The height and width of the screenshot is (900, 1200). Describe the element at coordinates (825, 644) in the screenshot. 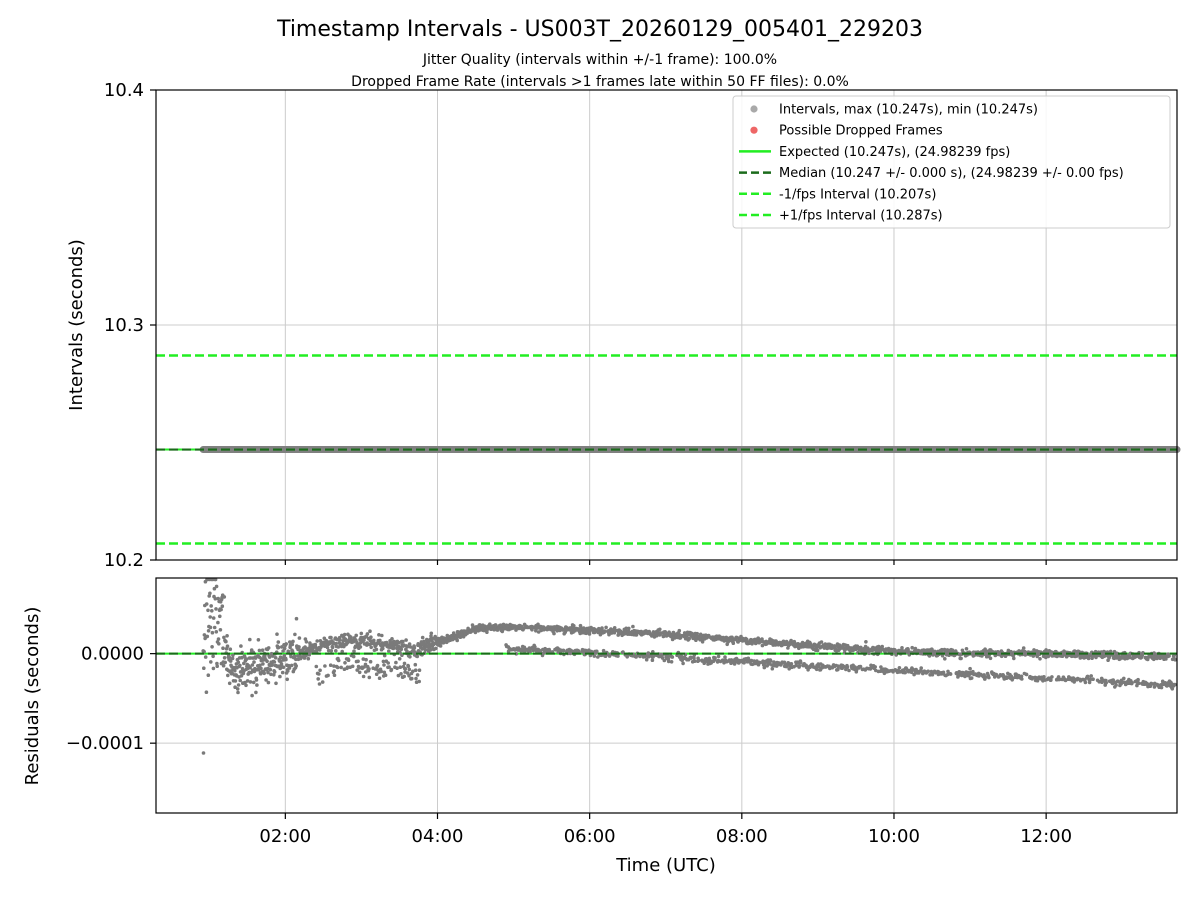

I see `residual-point-1947` at that location.